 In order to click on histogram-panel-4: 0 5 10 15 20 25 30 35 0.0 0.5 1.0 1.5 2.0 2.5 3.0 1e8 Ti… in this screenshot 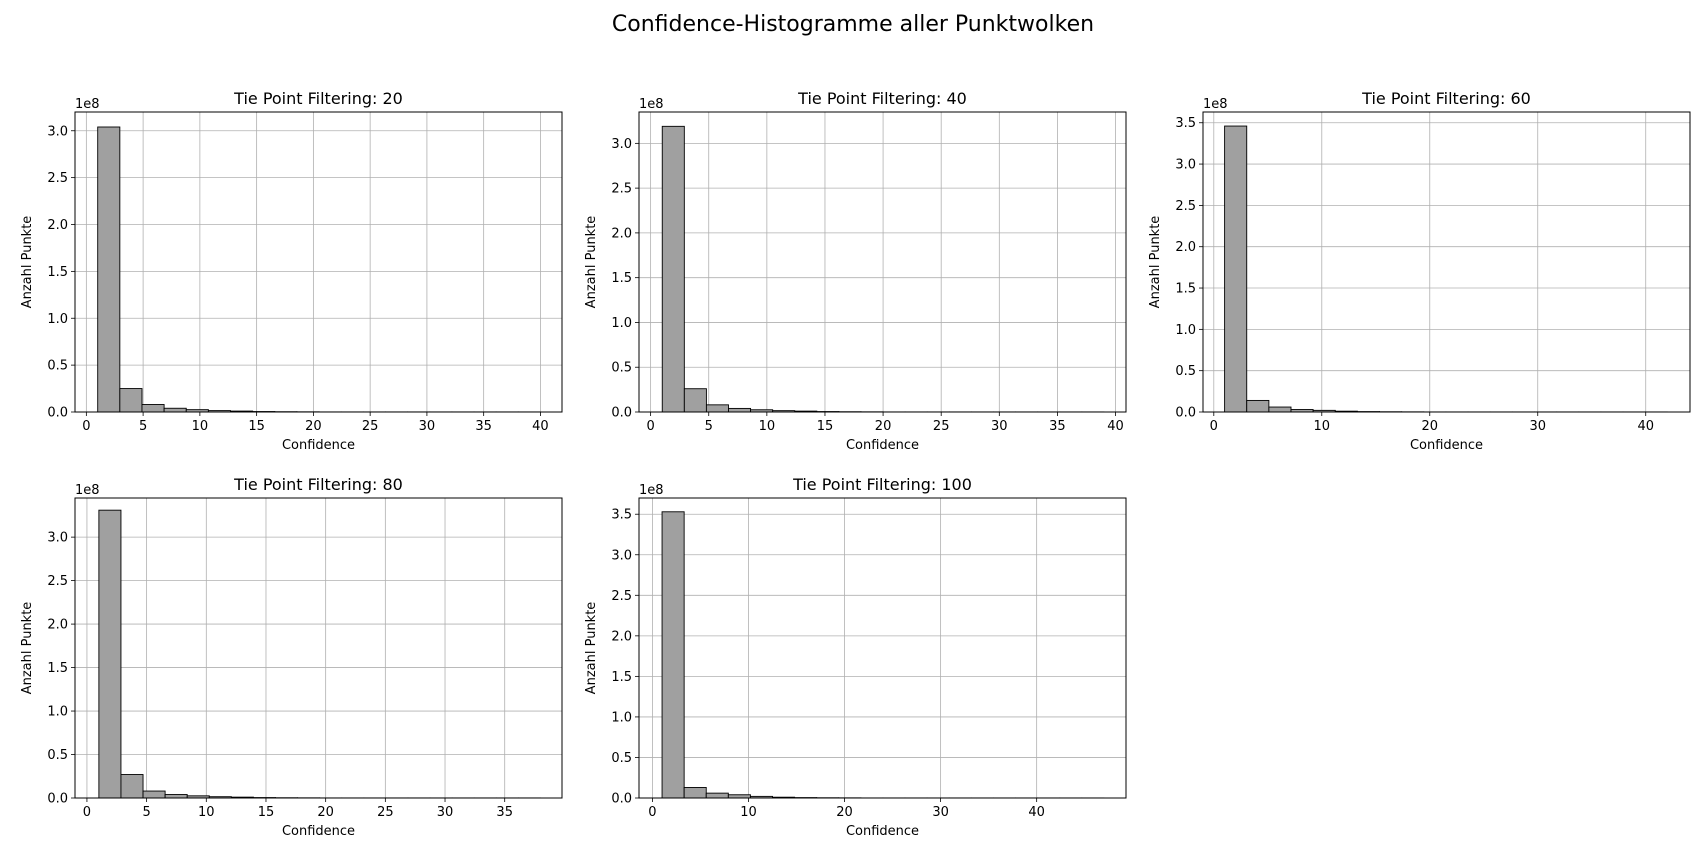, I will do `click(291, 657)`.